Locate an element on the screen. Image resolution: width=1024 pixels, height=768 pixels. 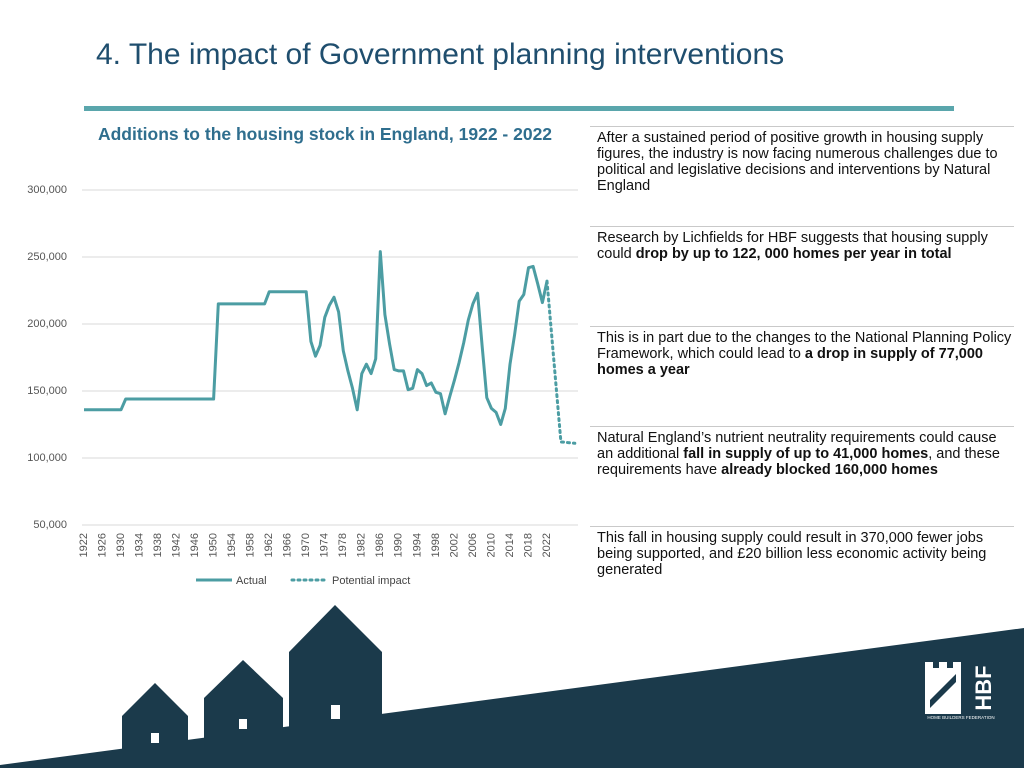
note-text: , and these requirements have is located at coordinates (798, 462).